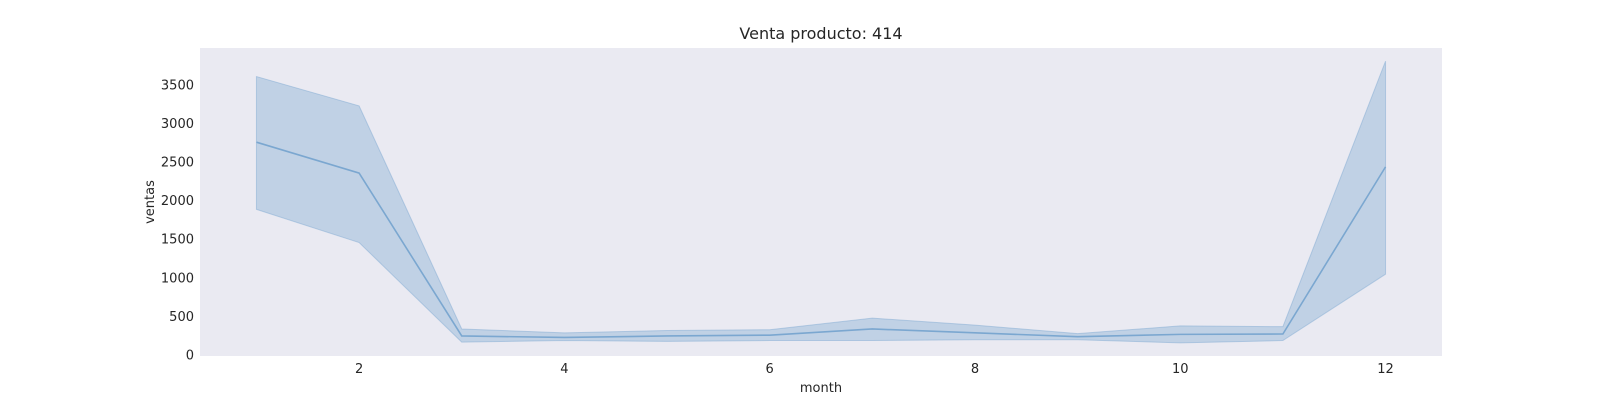 This screenshot has width=1600, height=400. Describe the element at coordinates (1385, 369) in the screenshot. I see `x-tick-label: 12` at that location.